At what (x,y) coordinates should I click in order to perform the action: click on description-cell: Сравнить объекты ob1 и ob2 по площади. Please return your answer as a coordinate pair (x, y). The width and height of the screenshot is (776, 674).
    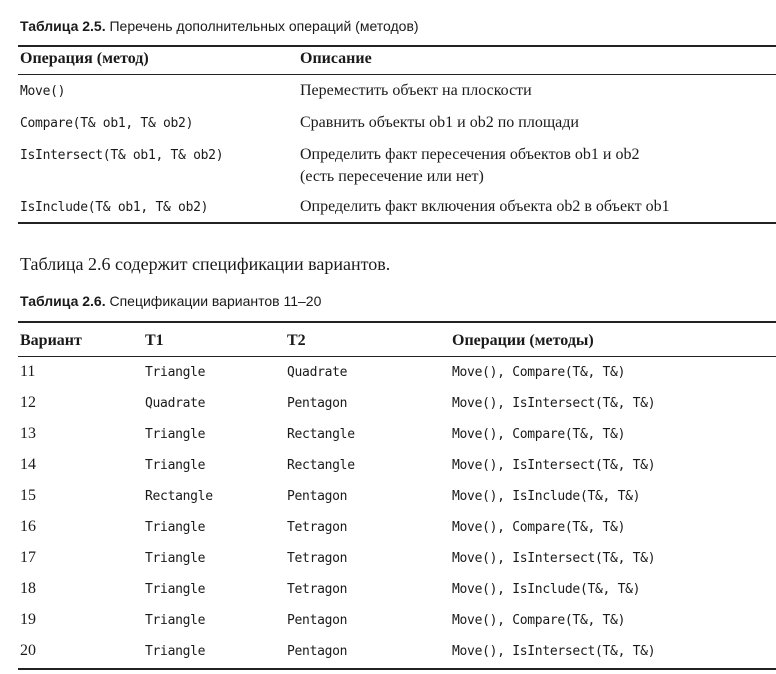
    Looking at the image, I should click on (439, 122).